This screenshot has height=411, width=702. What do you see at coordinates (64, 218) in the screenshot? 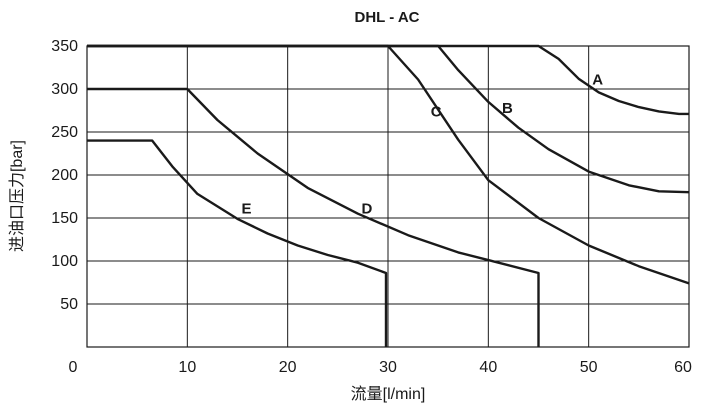
I see `y-tick-label: 150` at bounding box center [64, 218].